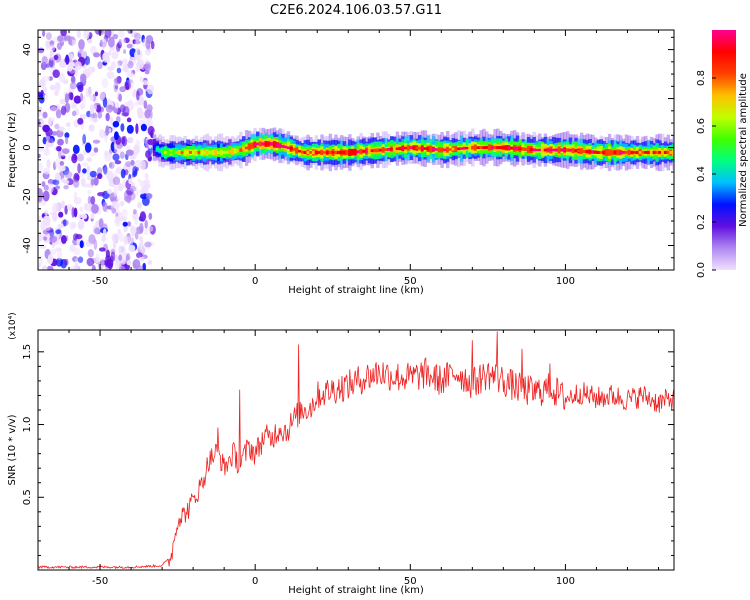  Describe the element at coordinates (100, 281) in the screenshot. I see `x-tick-label: -50` at that location.